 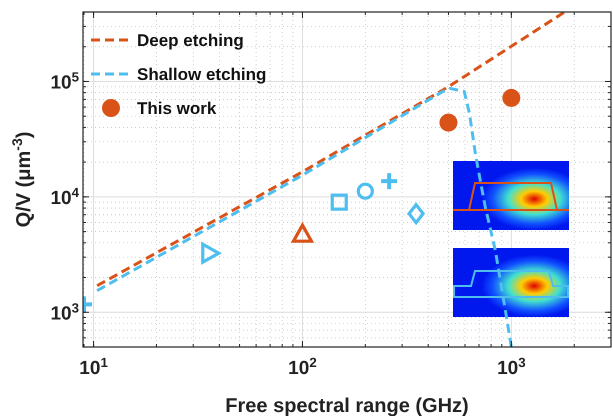 What do you see at coordinates (65, 81) in the screenshot?
I see `y-tick-label: 10$^{5}$` at bounding box center [65, 81].